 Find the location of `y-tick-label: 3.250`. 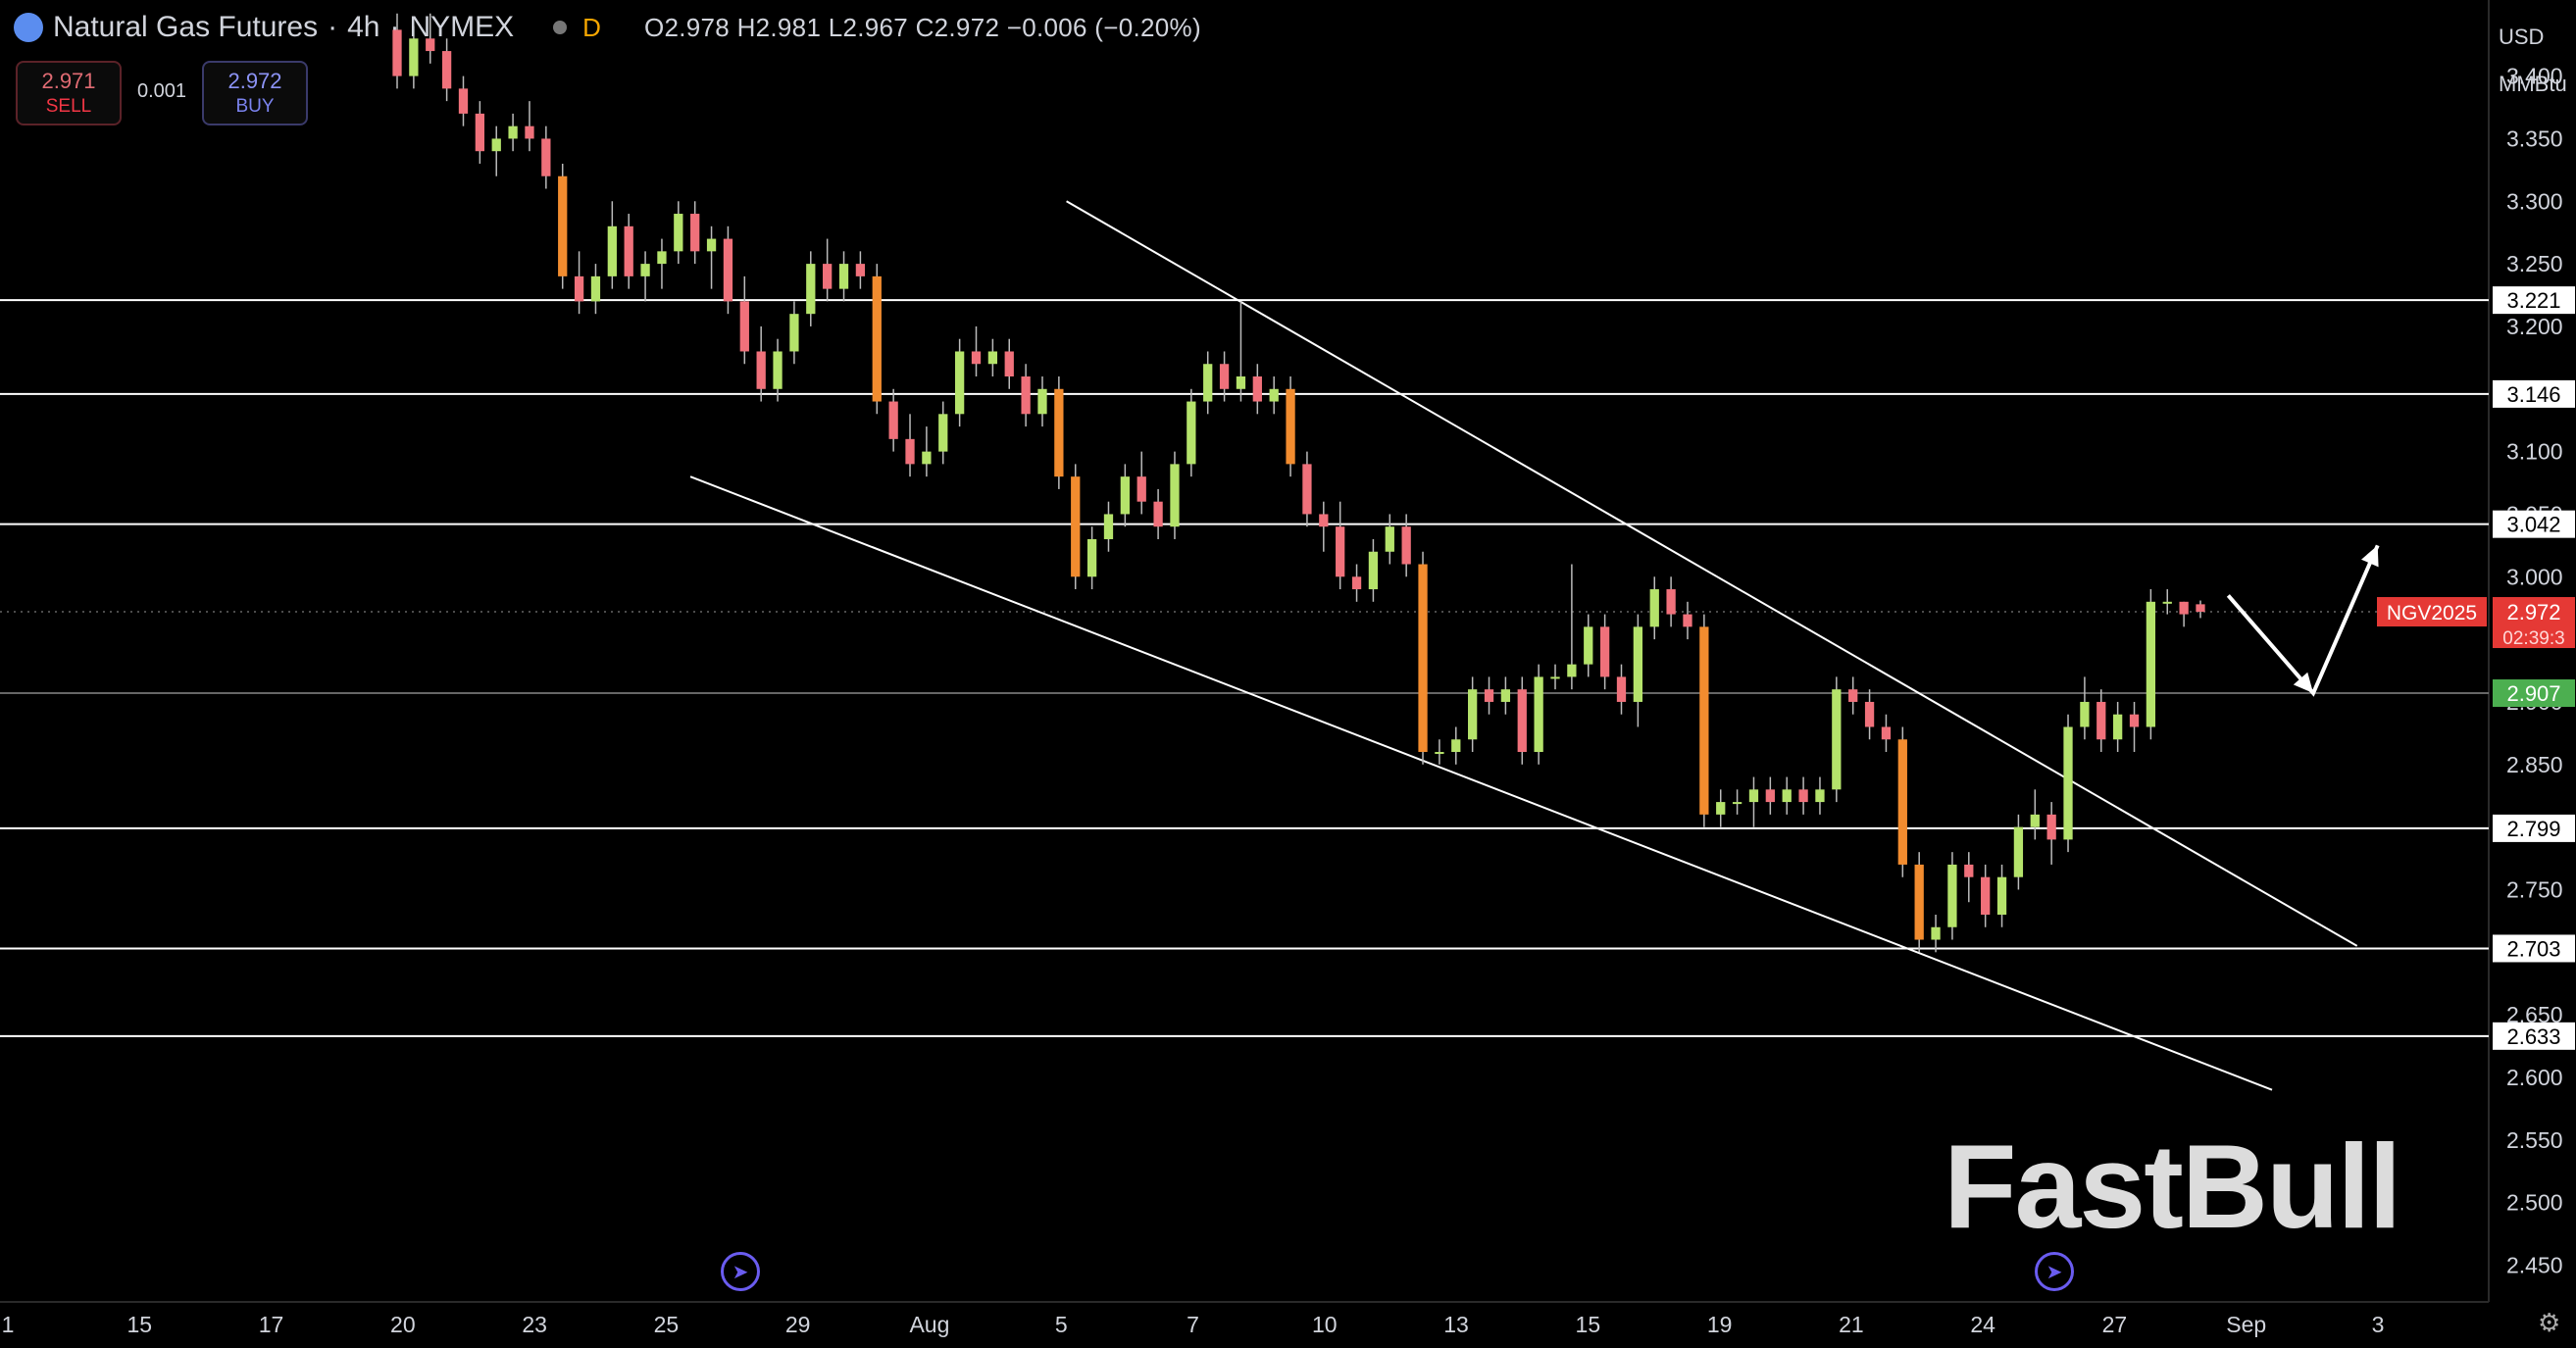

y-tick-label: 3.250 is located at coordinates (2535, 263).